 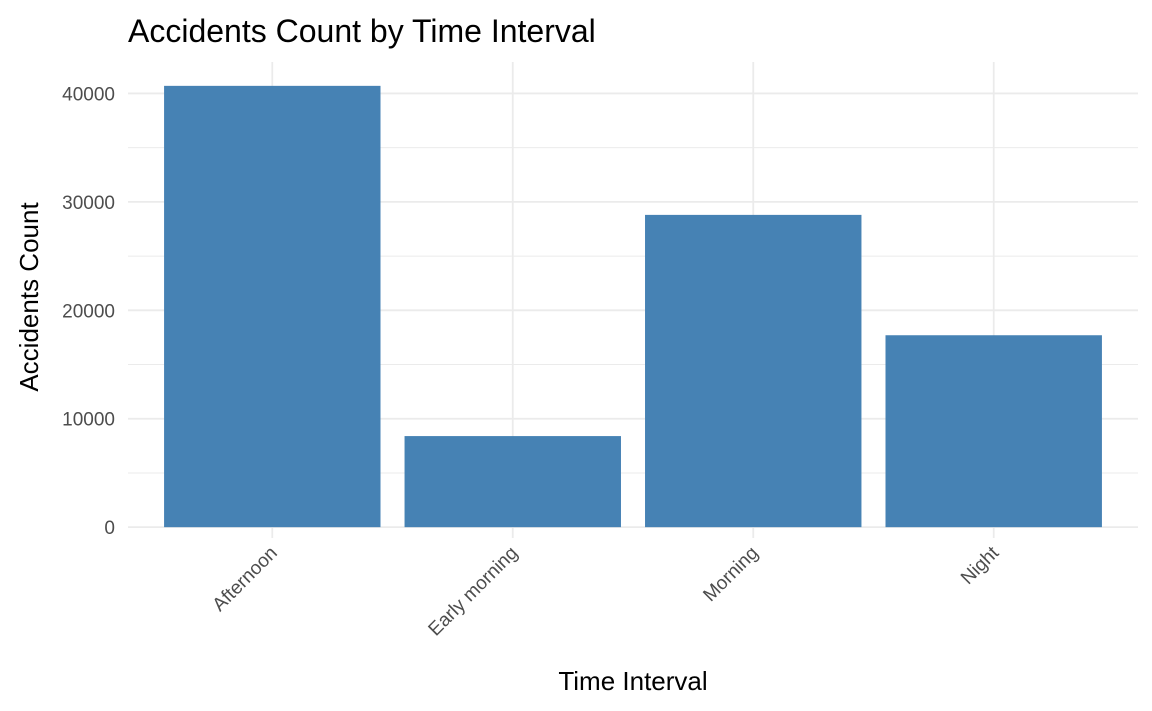 What do you see at coordinates (474, 592) in the screenshot?
I see `x-tick-label: Early morning` at bounding box center [474, 592].